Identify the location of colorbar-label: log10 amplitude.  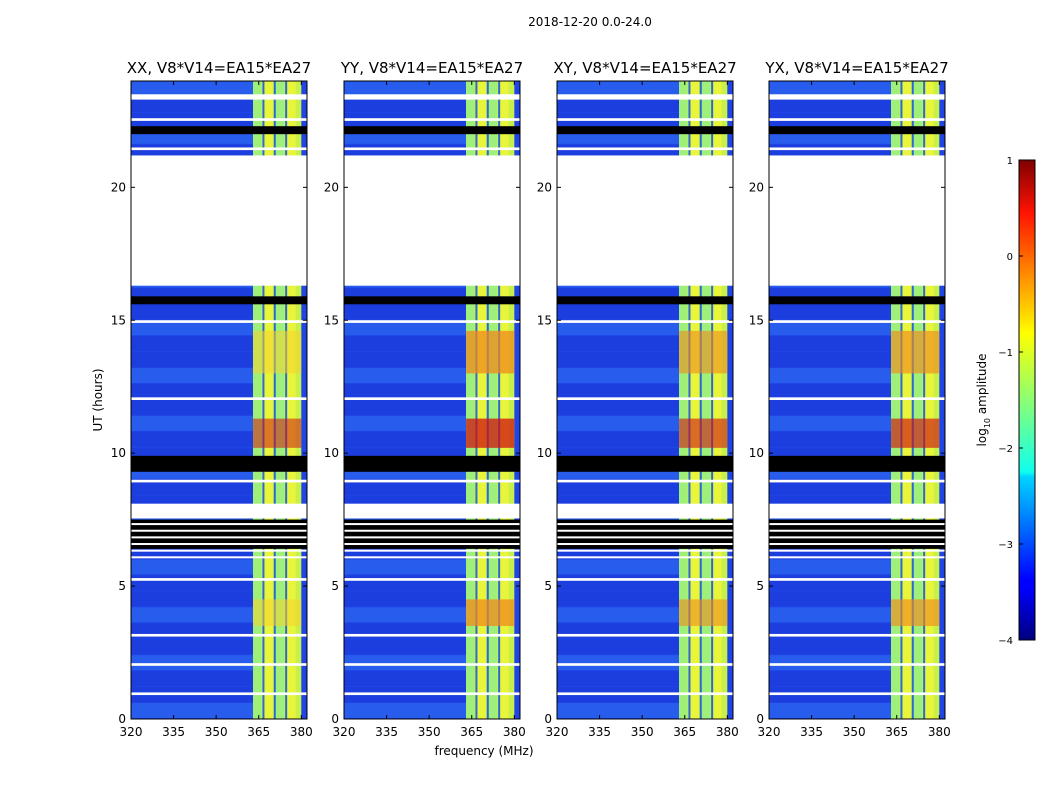
(983, 400).